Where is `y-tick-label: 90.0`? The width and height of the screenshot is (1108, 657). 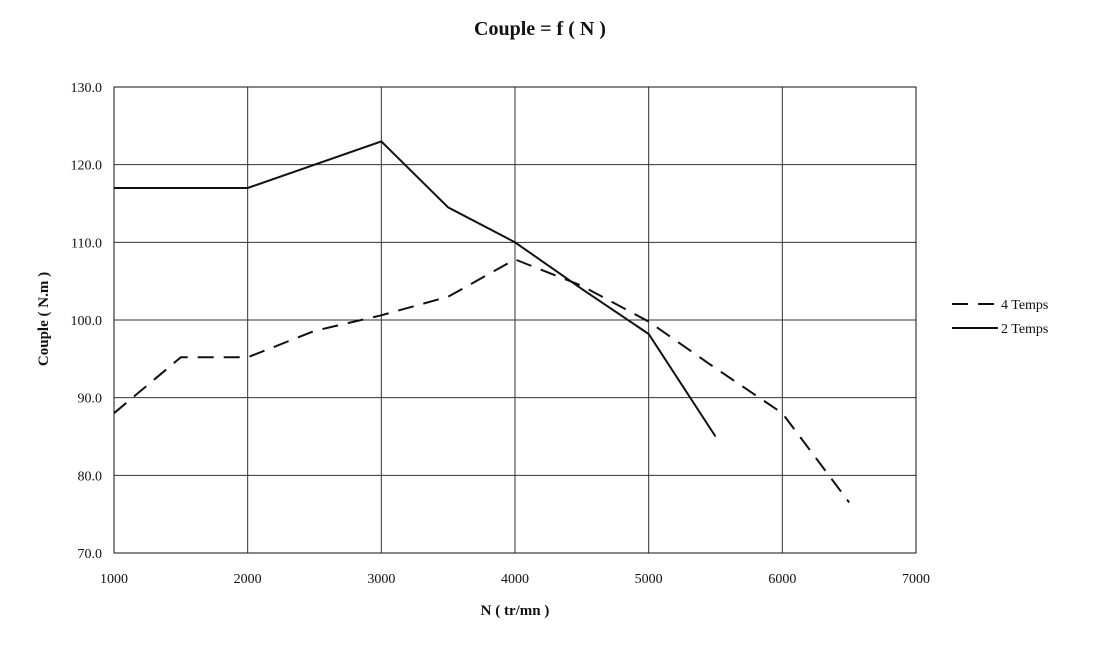 y-tick-label: 90.0 is located at coordinates (90, 399).